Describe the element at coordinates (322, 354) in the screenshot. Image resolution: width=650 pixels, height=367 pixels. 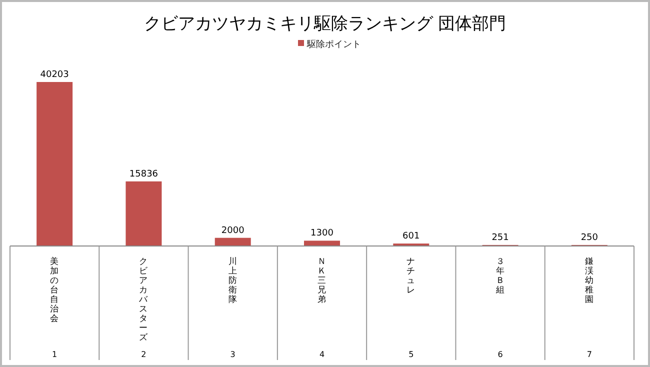
I see `text: 4` at that location.